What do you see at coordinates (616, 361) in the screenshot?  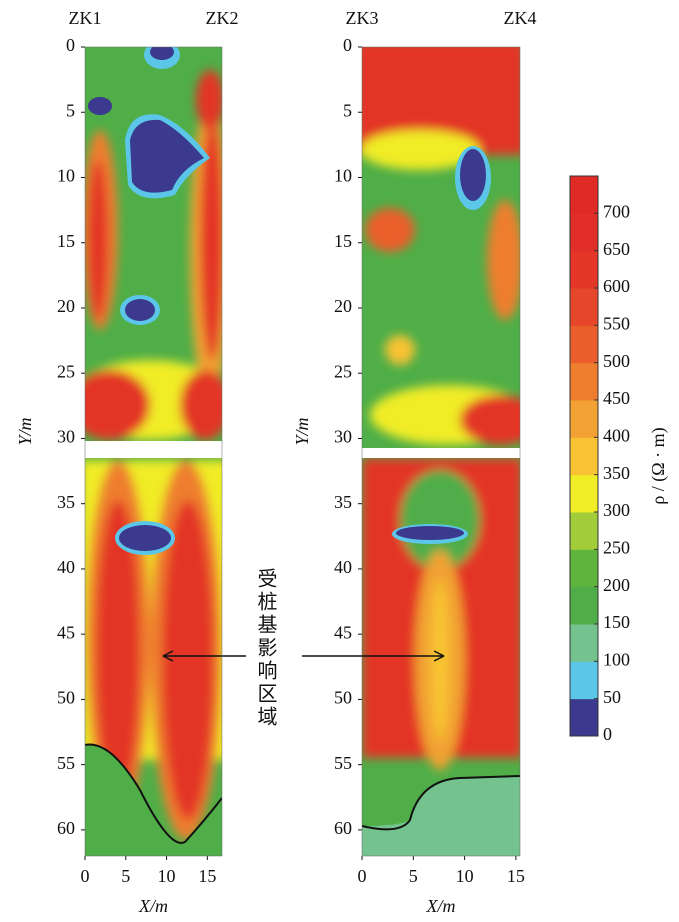 I see `colorbar-tick-label: 500` at bounding box center [616, 361].